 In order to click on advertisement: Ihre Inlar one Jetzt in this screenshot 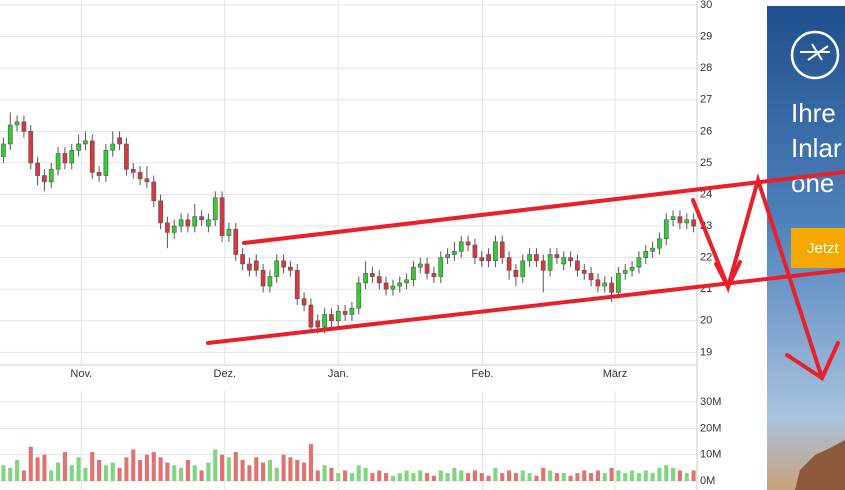, I will do `click(806, 248)`.